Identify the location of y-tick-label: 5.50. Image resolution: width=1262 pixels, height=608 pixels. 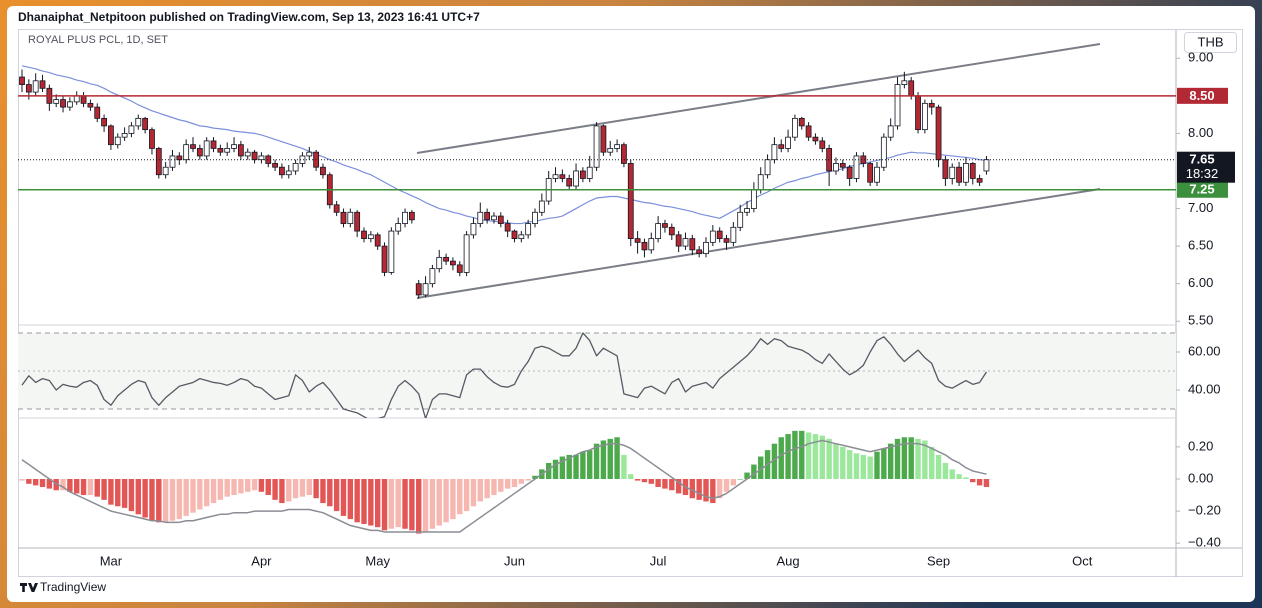
(1200, 320).